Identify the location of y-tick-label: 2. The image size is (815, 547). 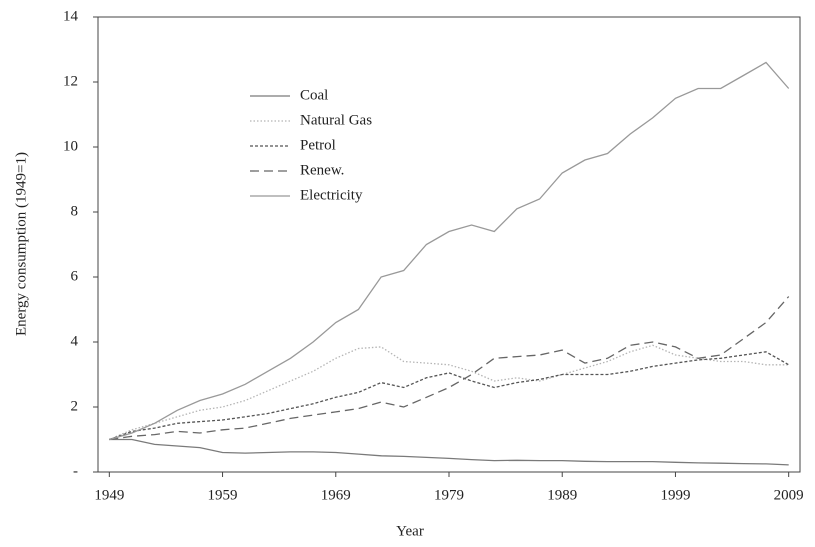
(75, 406).